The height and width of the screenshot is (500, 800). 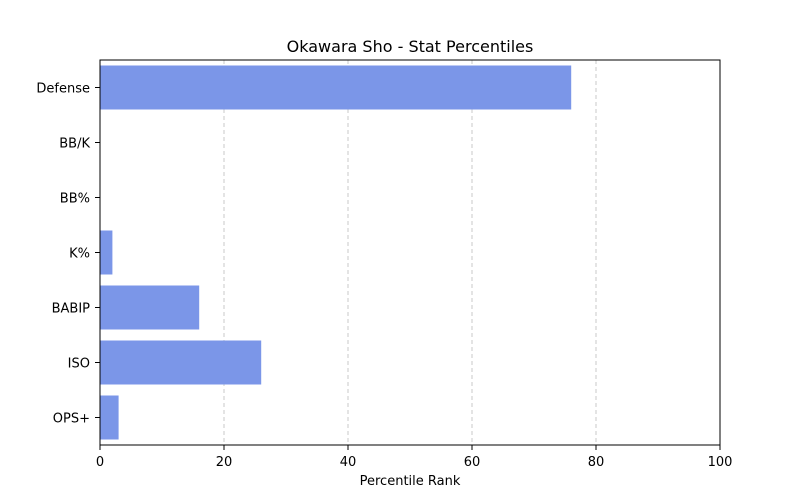 I want to click on chart-title: Okawara Sho - Stat Percentiles, so click(x=410, y=46).